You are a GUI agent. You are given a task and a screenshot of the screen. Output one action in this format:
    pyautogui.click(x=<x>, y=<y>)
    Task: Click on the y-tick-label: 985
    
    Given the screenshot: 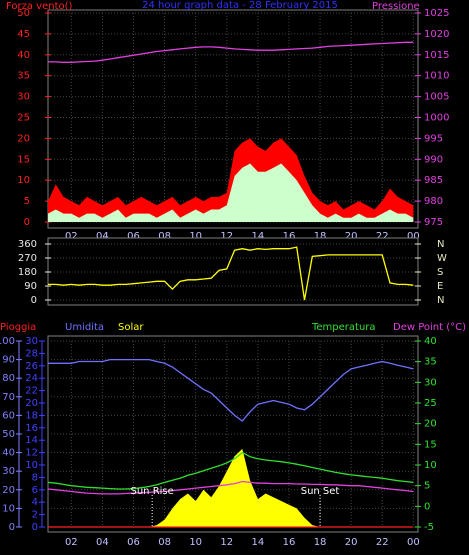 What is the action you would take?
    pyautogui.click(x=433, y=180)
    